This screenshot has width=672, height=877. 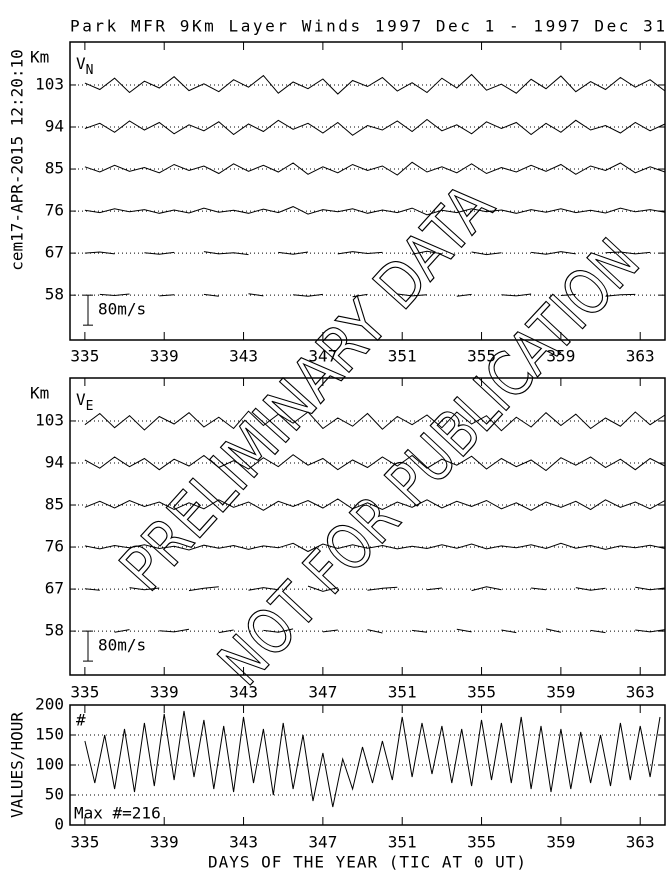 I want to click on x-axis-label: DAYS OF THE YEAR (TIC AT 0 UT), so click(x=367, y=862).